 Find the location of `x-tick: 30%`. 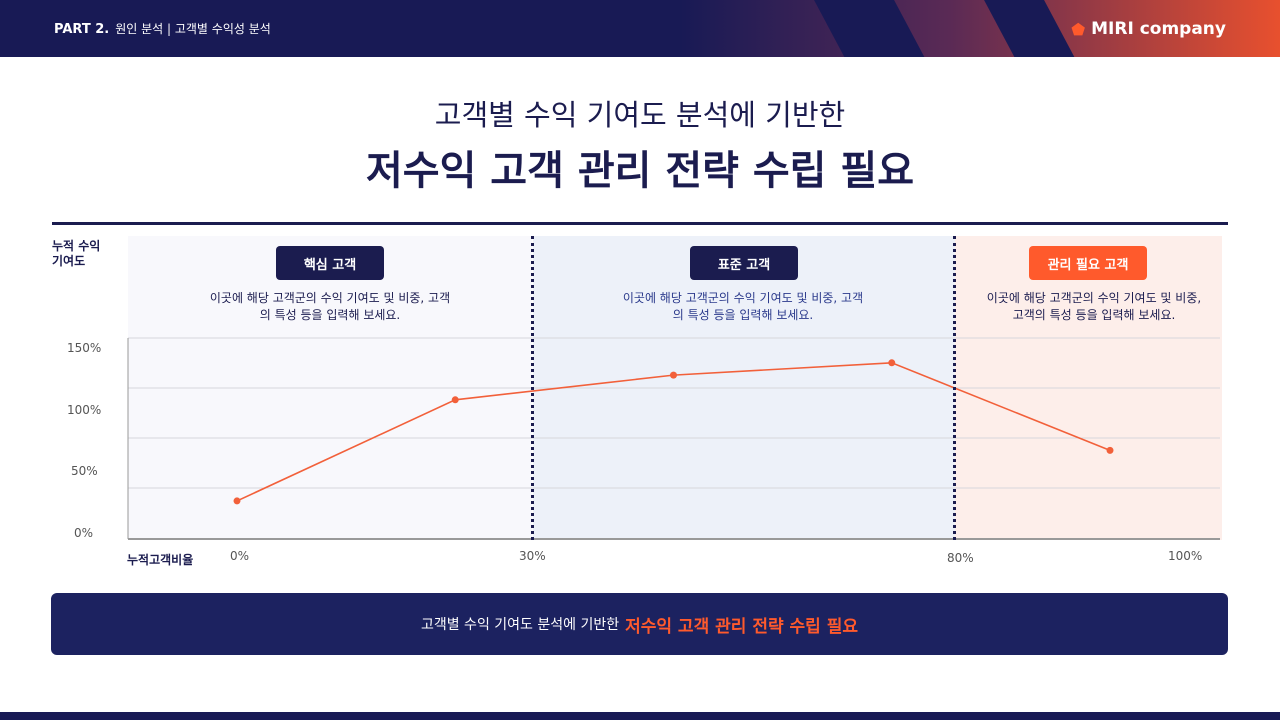

x-tick: 30% is located at coordinates (532, 556).